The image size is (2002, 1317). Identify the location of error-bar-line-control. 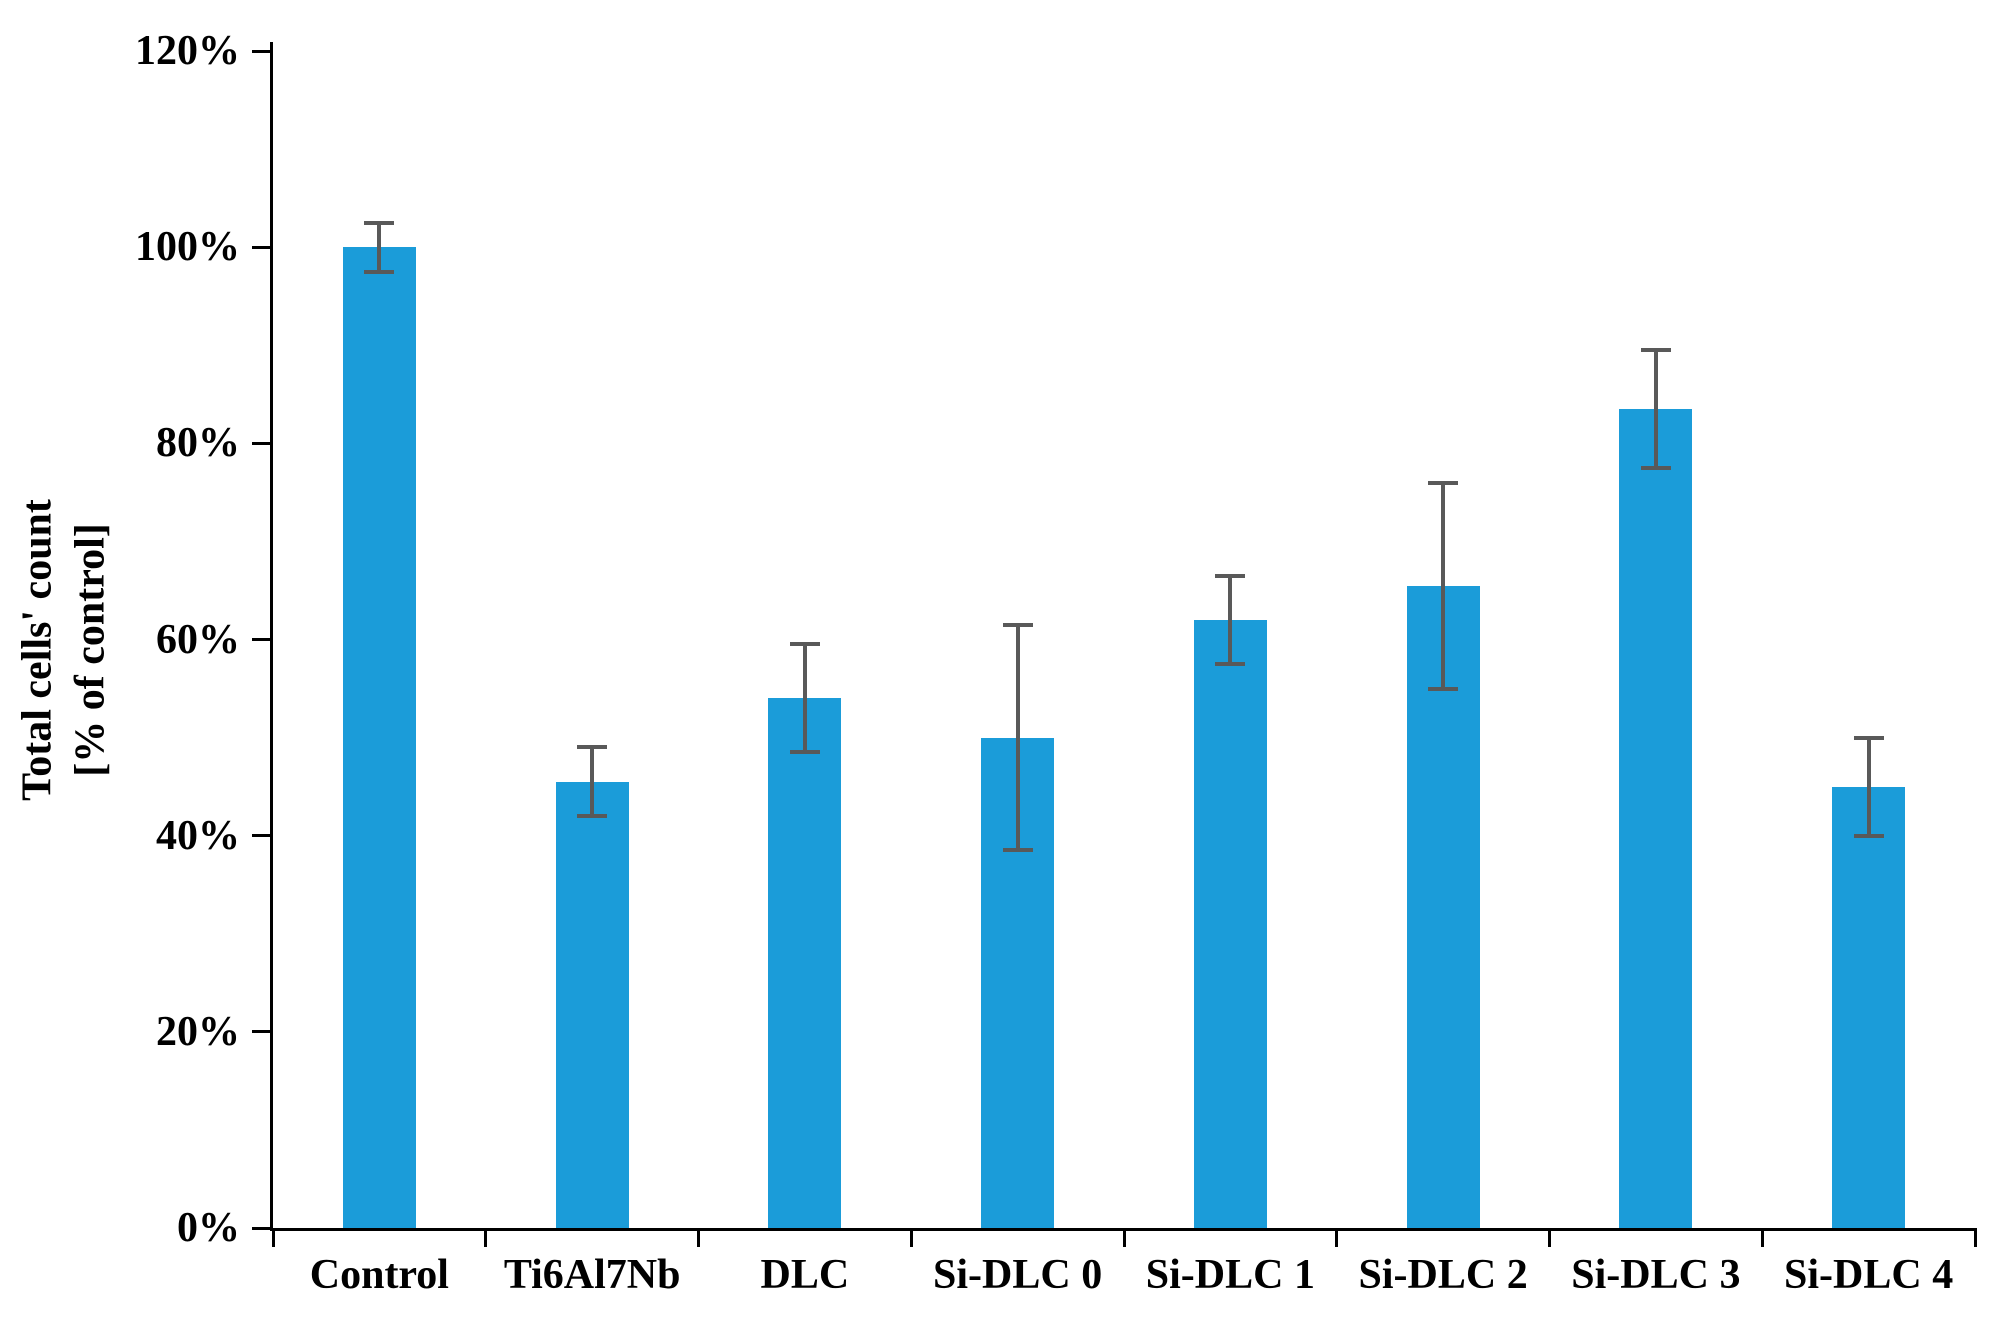
(379, 247).